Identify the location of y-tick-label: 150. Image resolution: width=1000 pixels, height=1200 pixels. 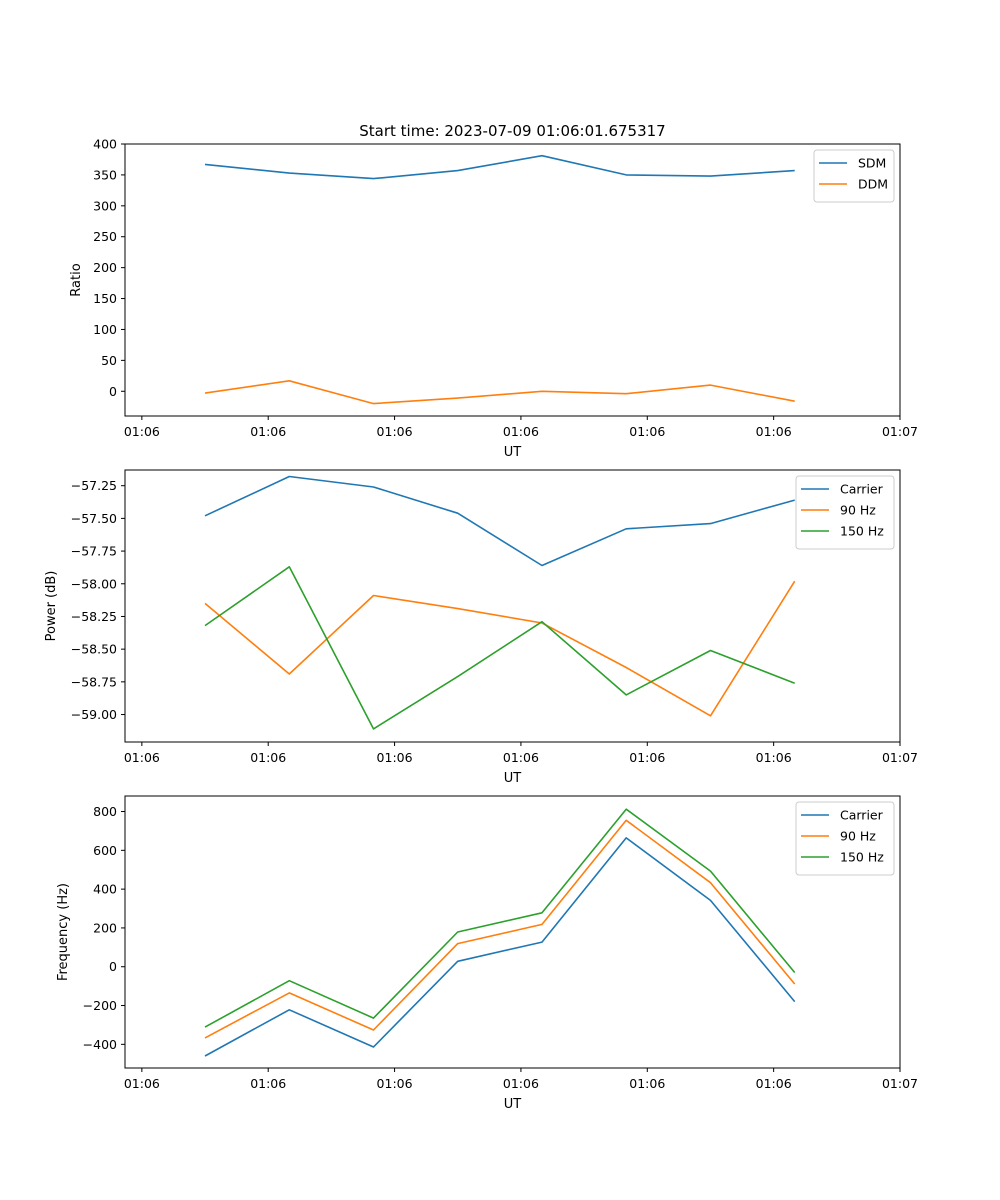
(105, 298).